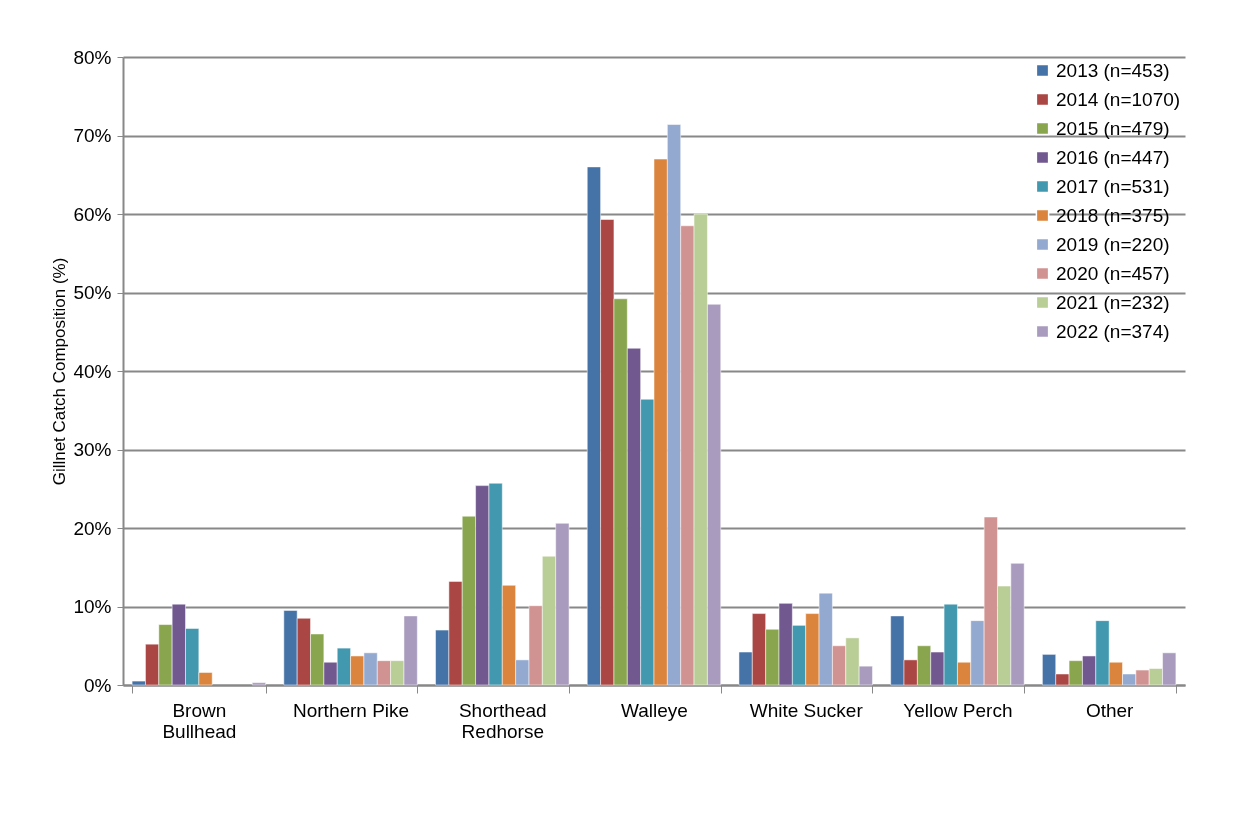 The image size is (1257, 818). Describe the element at coordinates (1113, 244) in the screenshot. I see `legend-label: 2019 (n=220)` at that location.